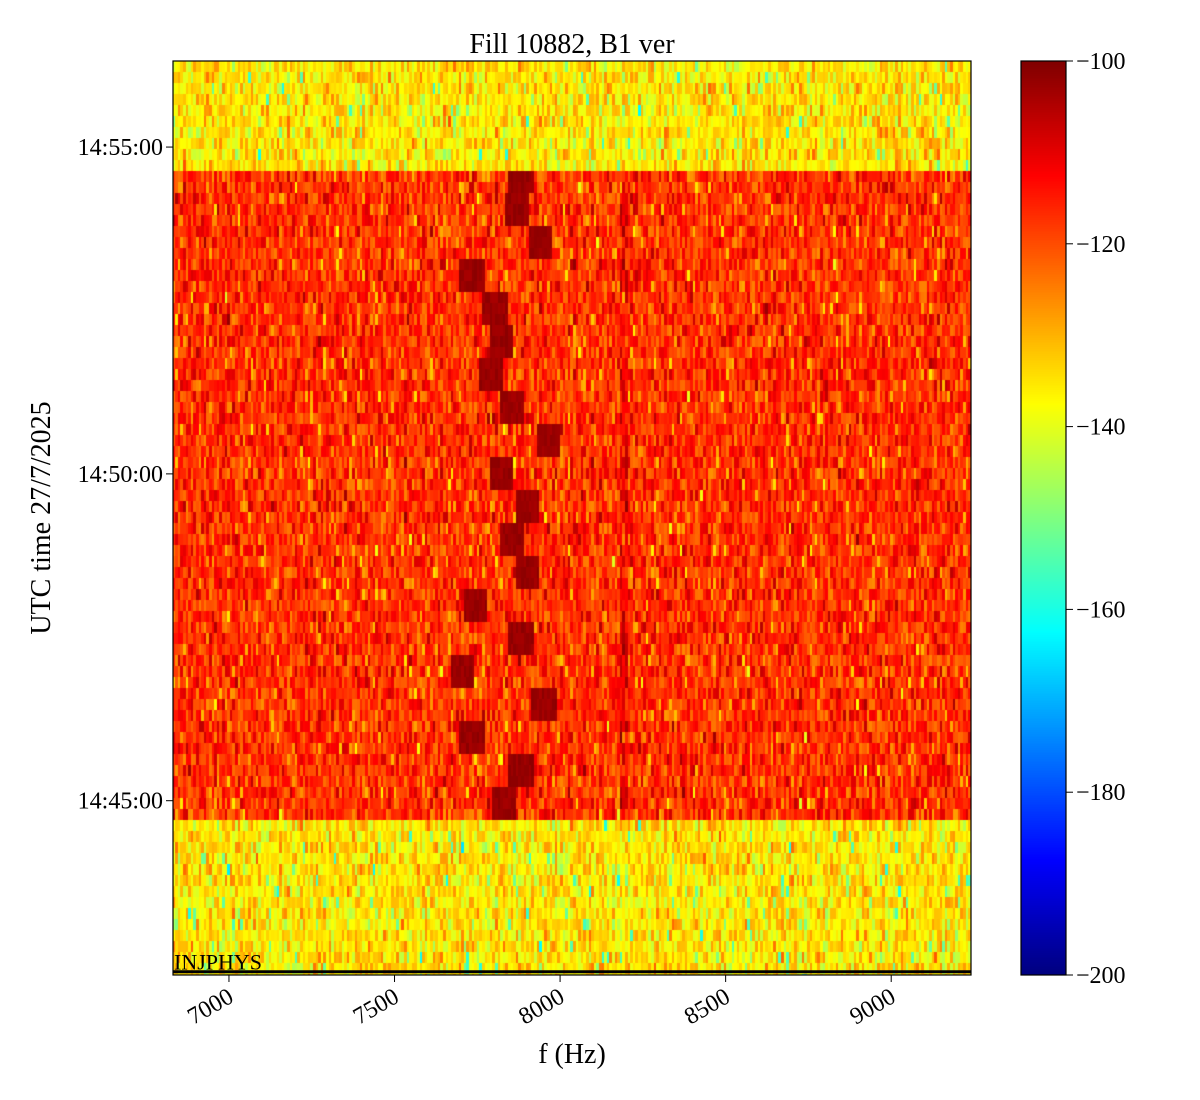 Image resolution: width=1200 pixels, height=1100 pixels. Describe the element at coordinates (1101, 428) in the screenshot. I see `colorbar-tick-label: −140` at that location.